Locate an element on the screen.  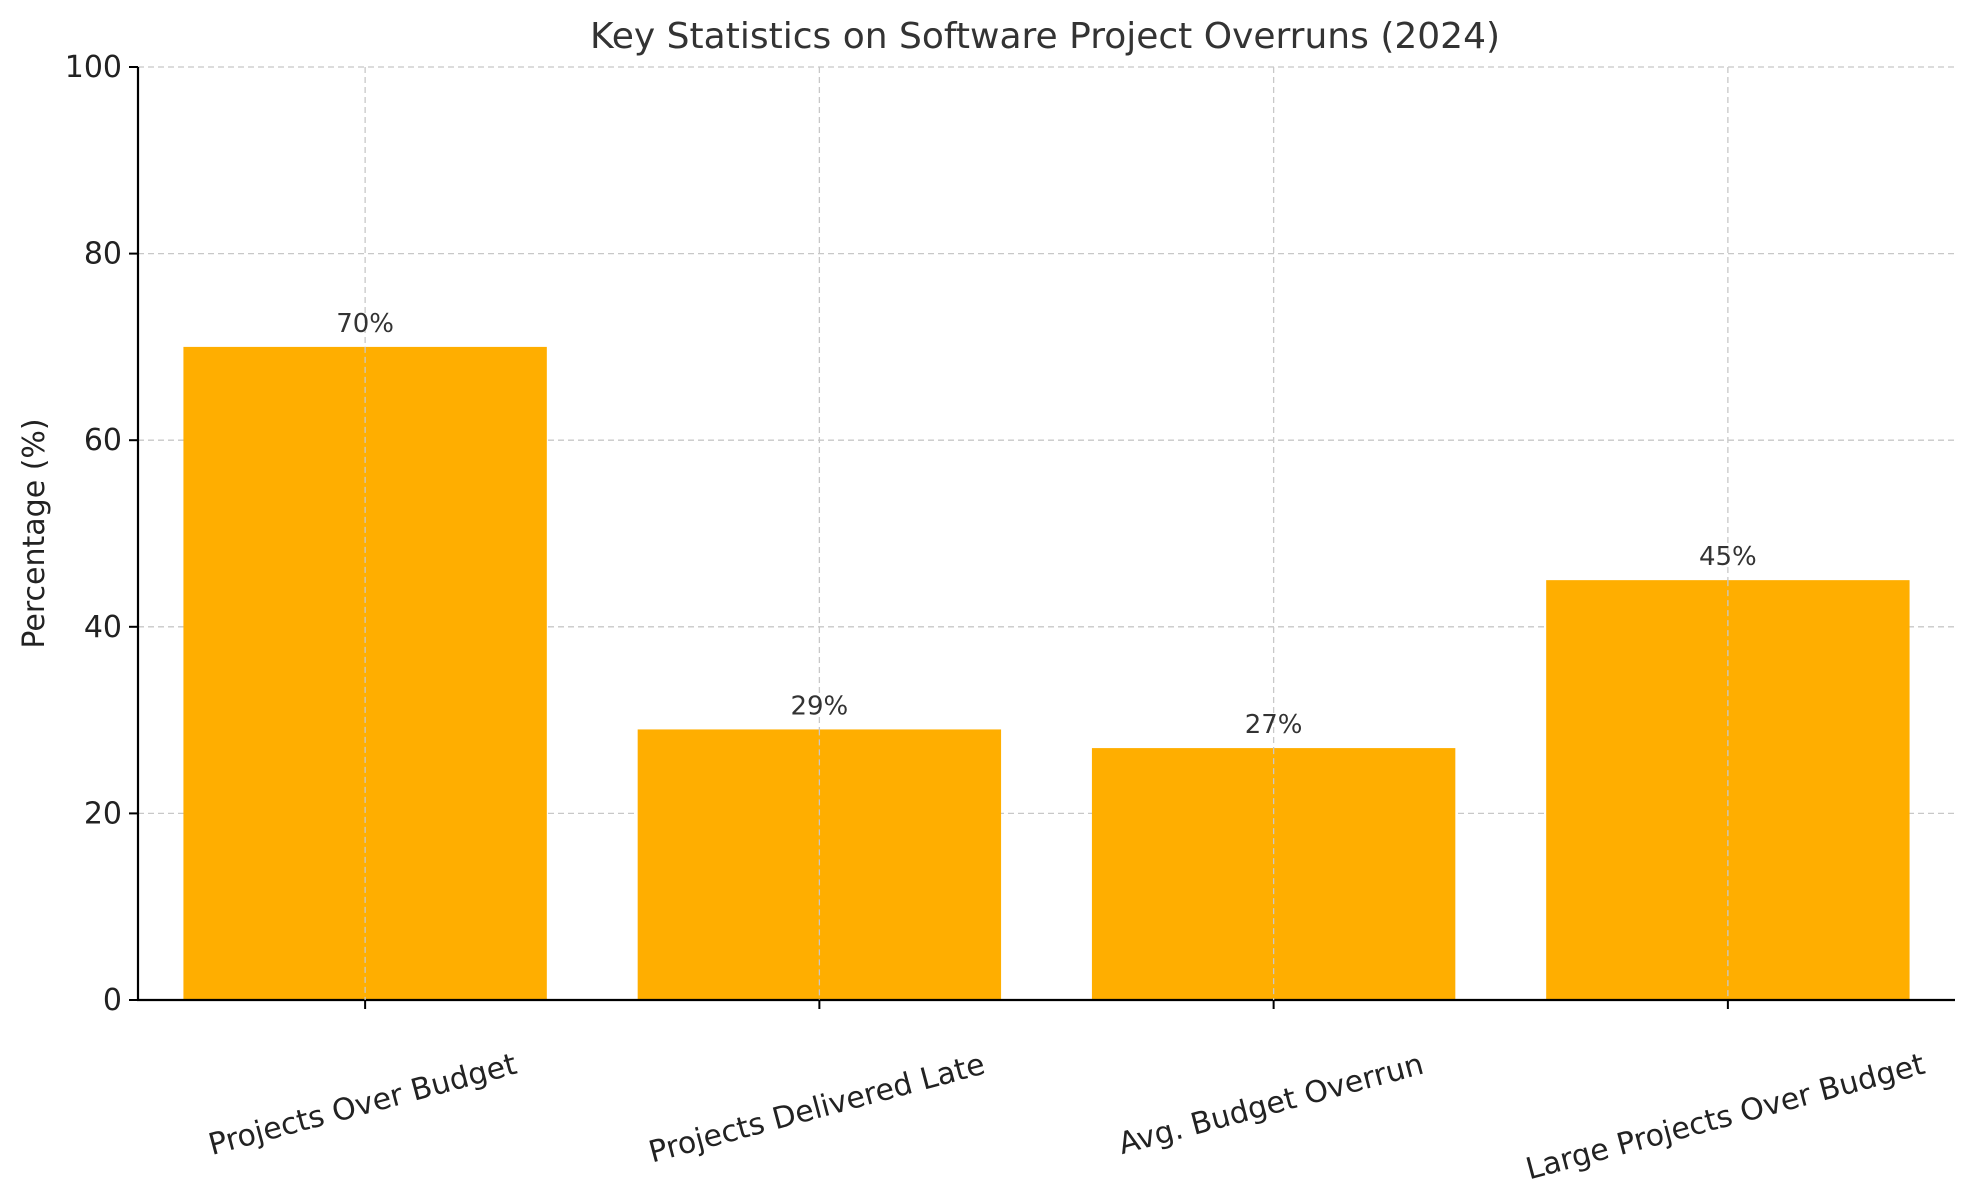
y-axis-ticks: 0 20 40 60 80 100 is located at coordinates (101, 534).